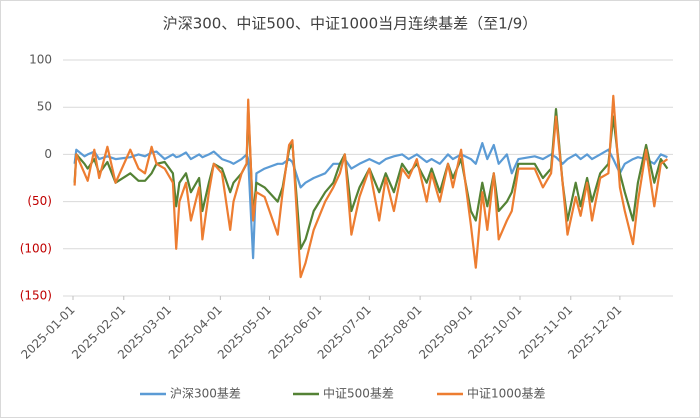 This screenshot has width=700, height=418. I want to click on y-tick-label: (50), so click(39, 201).